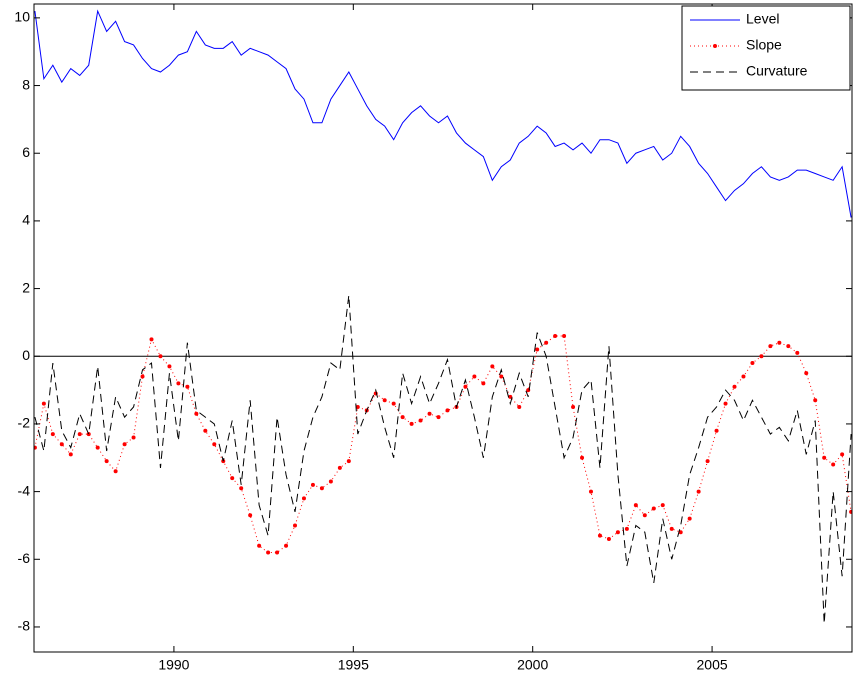 Image resolution: width=854 pixels, height=677 pixels. Describe the element at coordinates (24, 626) in the screenshot. I see `y-tick-label: -8` at that location.